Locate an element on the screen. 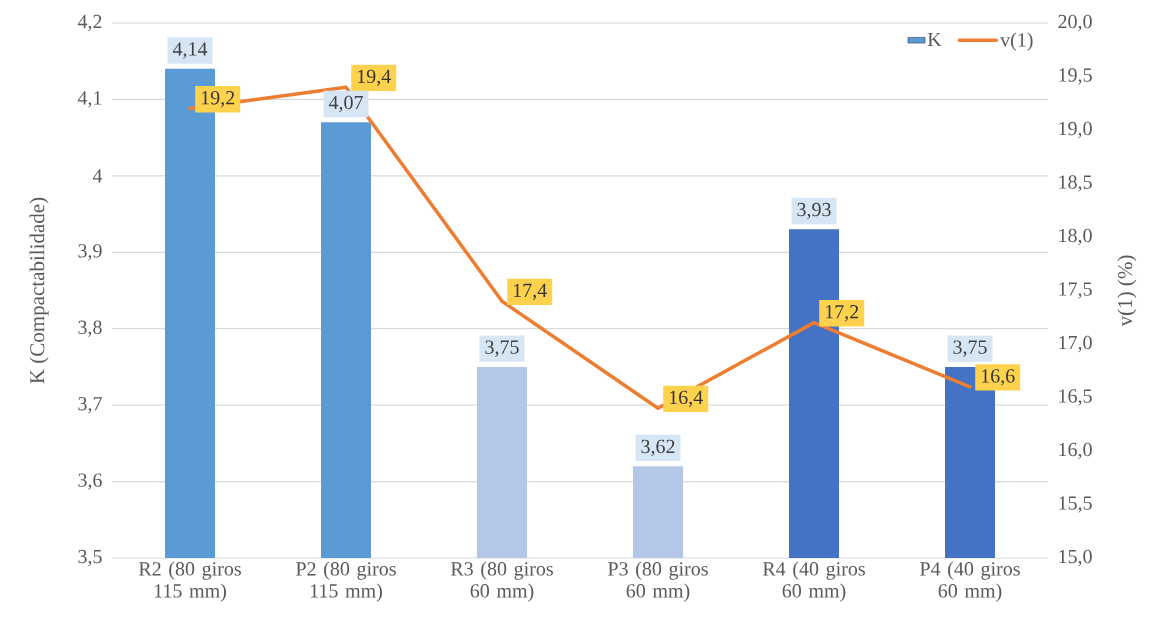 The height and width of the screenshot is (624, 1154). y-tick-label: 4,1 is located at coordinates (89, 99).